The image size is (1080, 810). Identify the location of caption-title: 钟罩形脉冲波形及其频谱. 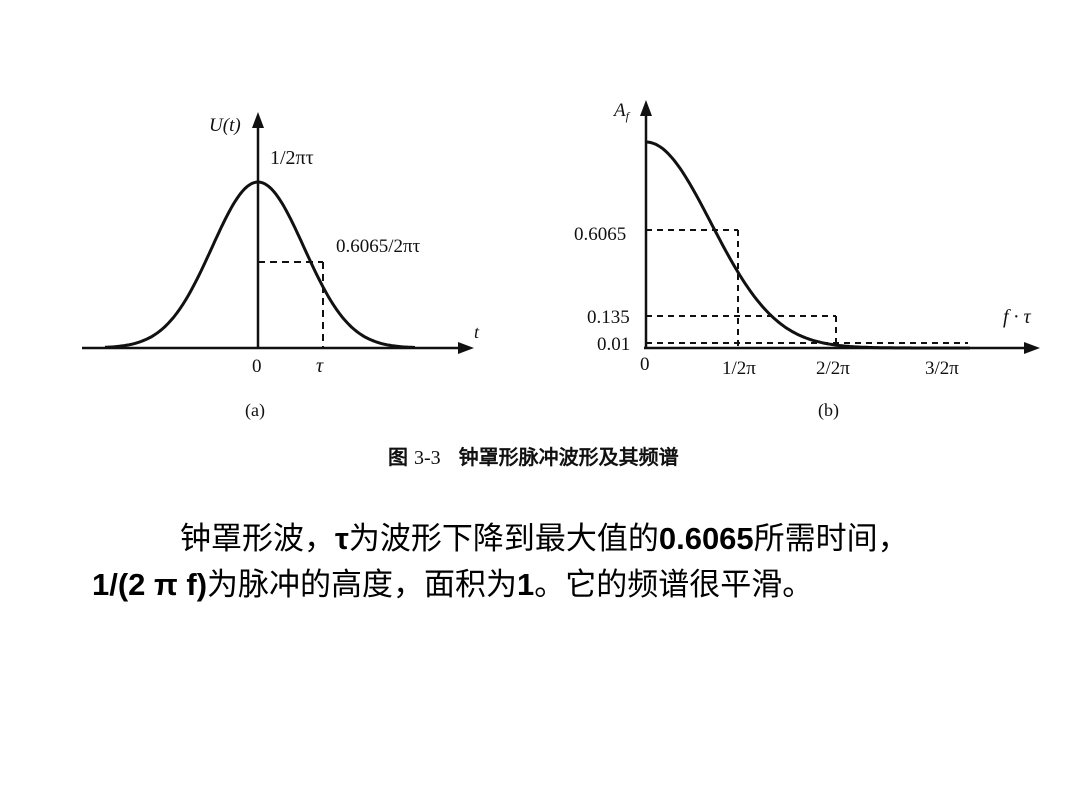
(568, 457).